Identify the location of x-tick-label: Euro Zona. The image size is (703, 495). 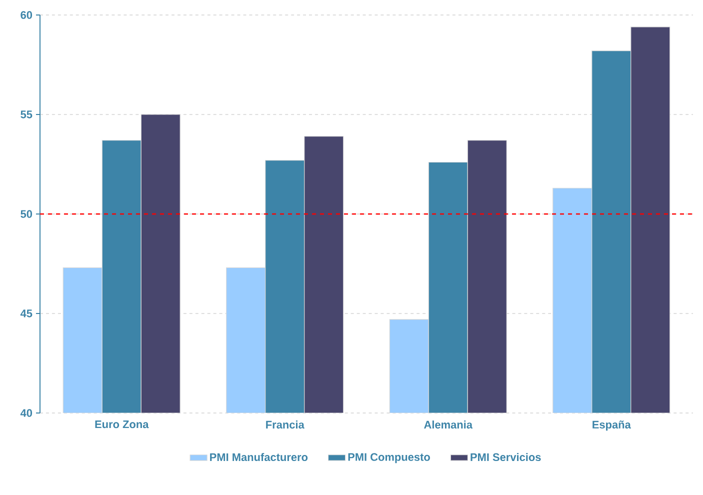
(122, 424).